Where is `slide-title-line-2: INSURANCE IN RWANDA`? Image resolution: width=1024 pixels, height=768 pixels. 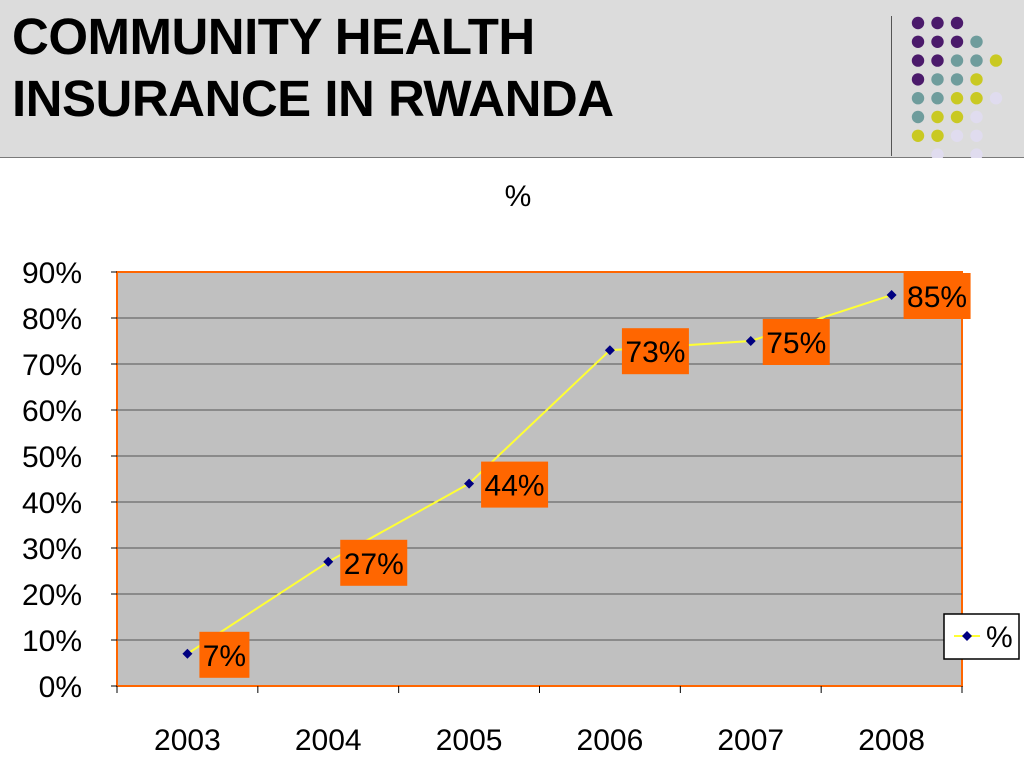
slide-title-line-2: INSURANCE IN RWANDA is located at coordinates (313, 98).